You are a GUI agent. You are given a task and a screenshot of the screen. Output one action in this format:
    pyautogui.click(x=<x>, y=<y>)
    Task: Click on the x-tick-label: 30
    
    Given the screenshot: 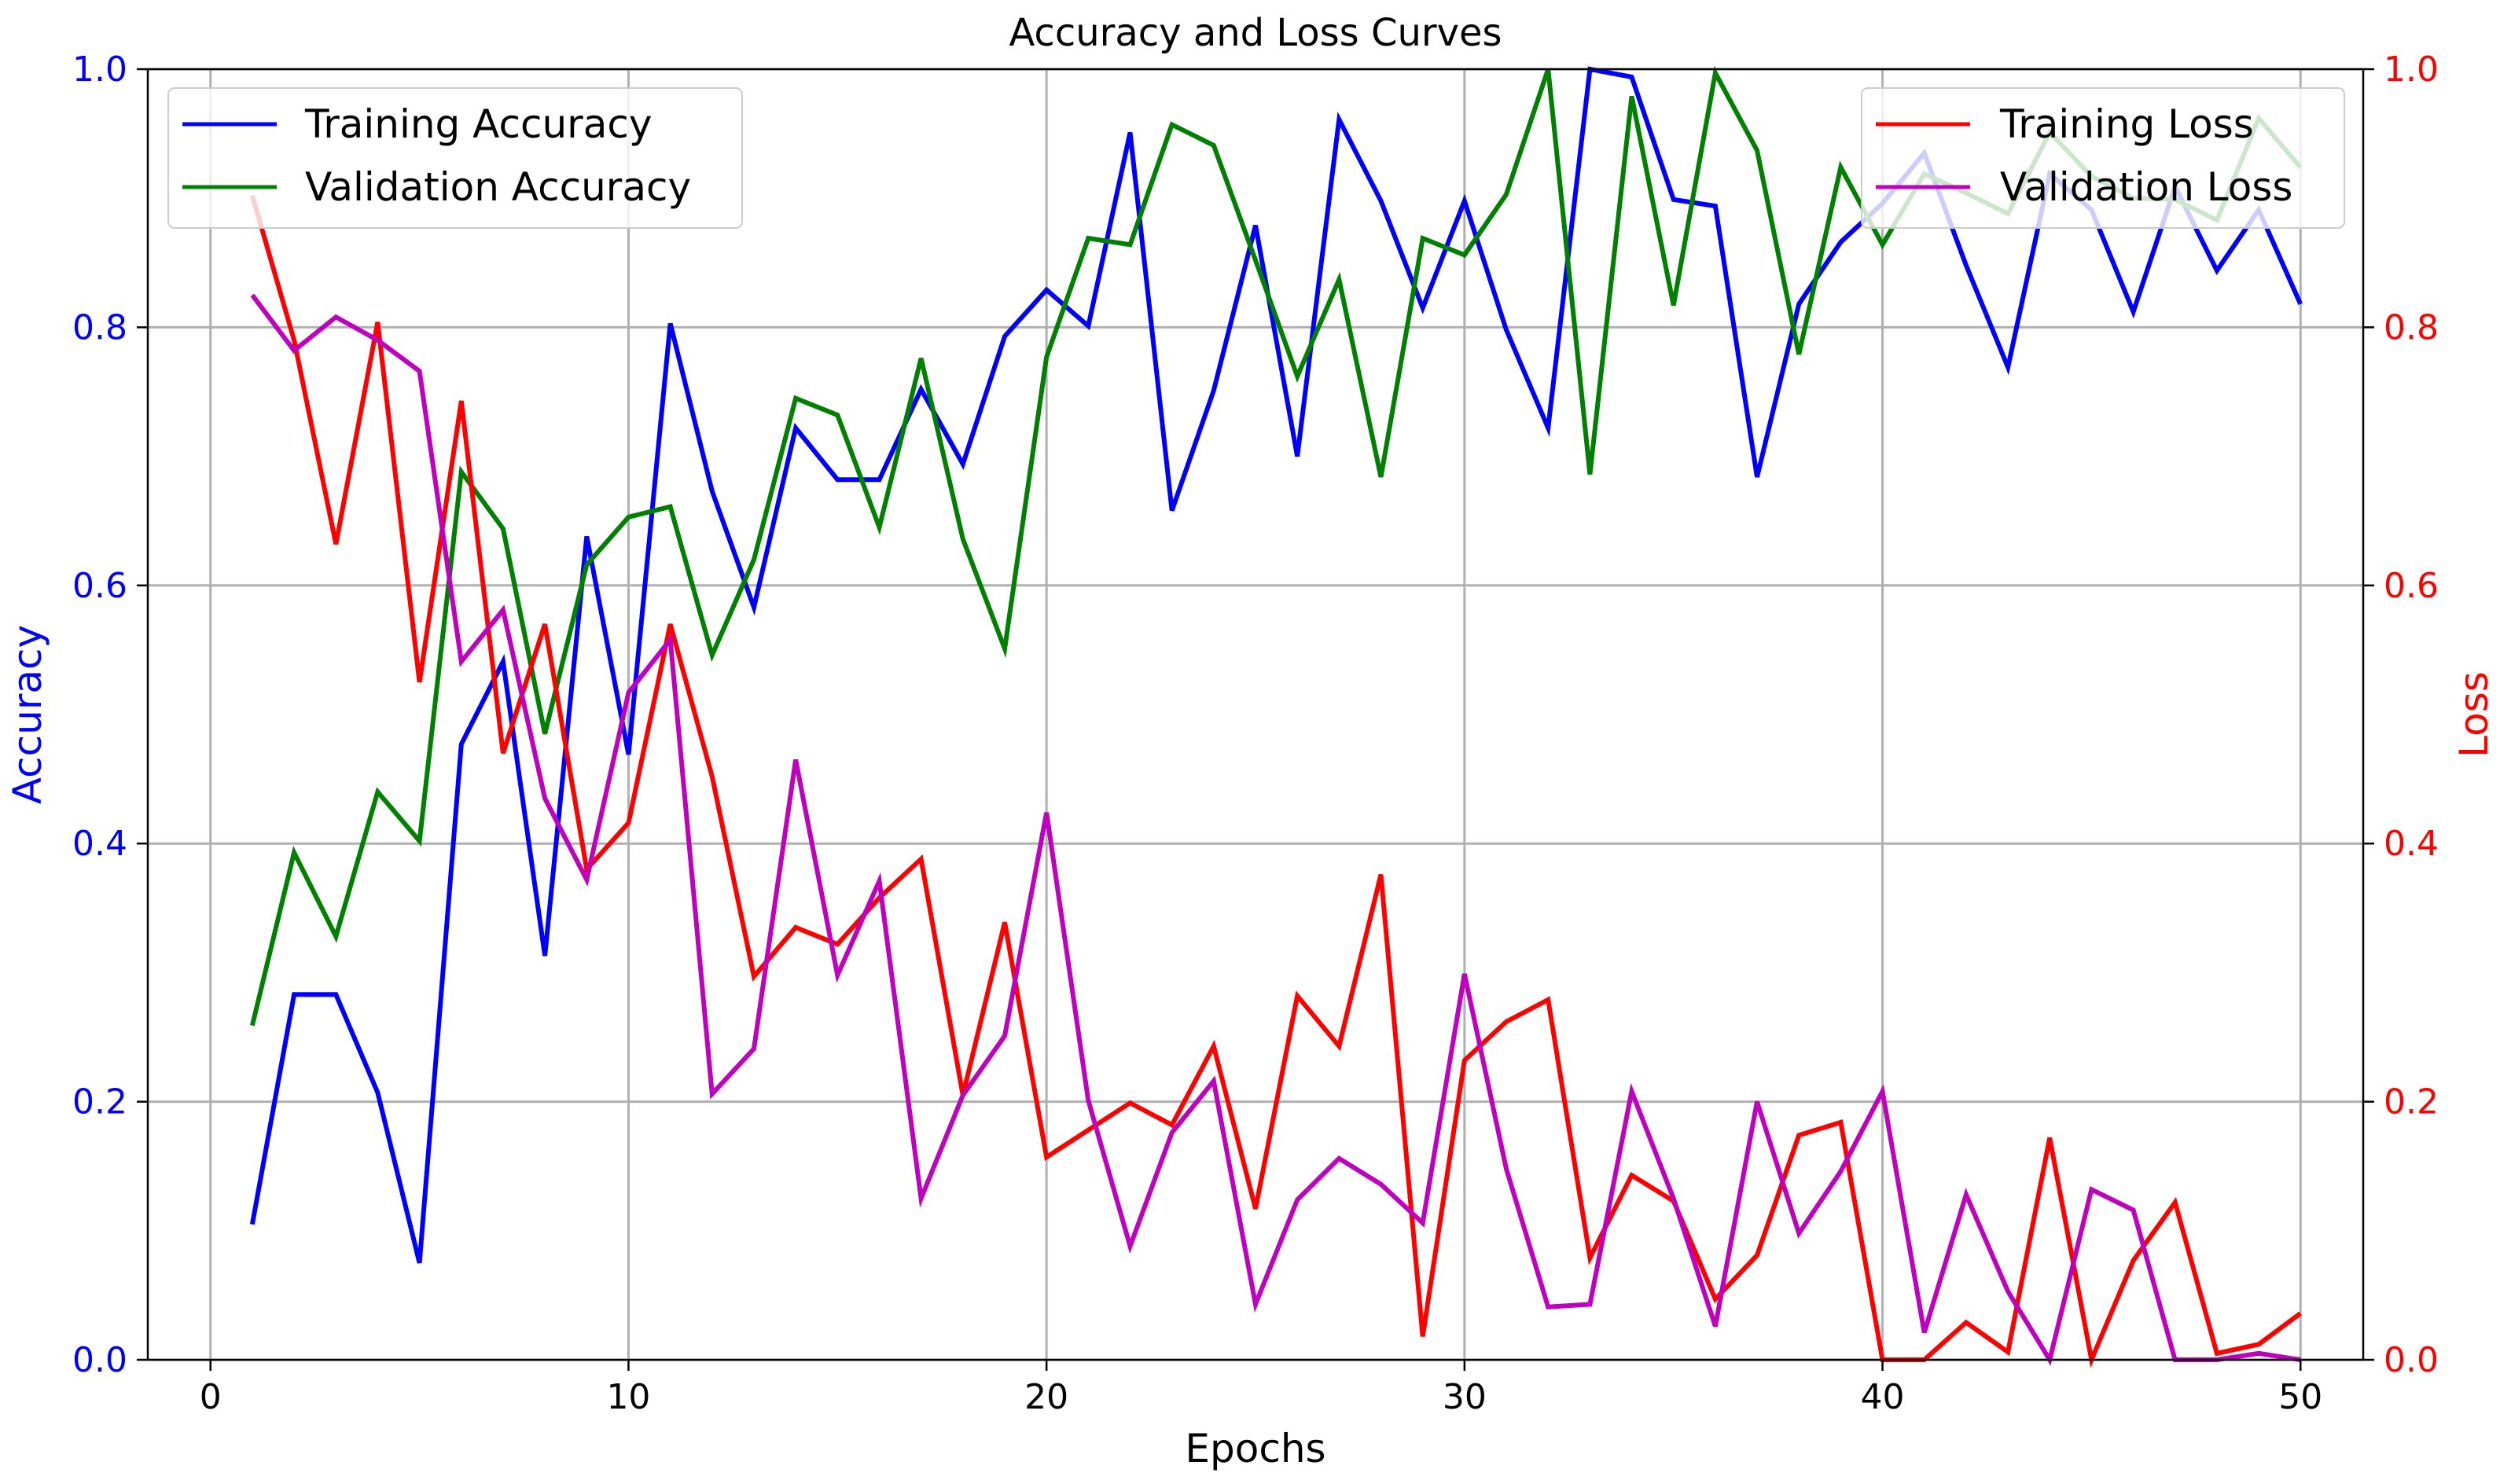 What is the action you would take?
    pyautogui.click(x=1465, y=1397)
    